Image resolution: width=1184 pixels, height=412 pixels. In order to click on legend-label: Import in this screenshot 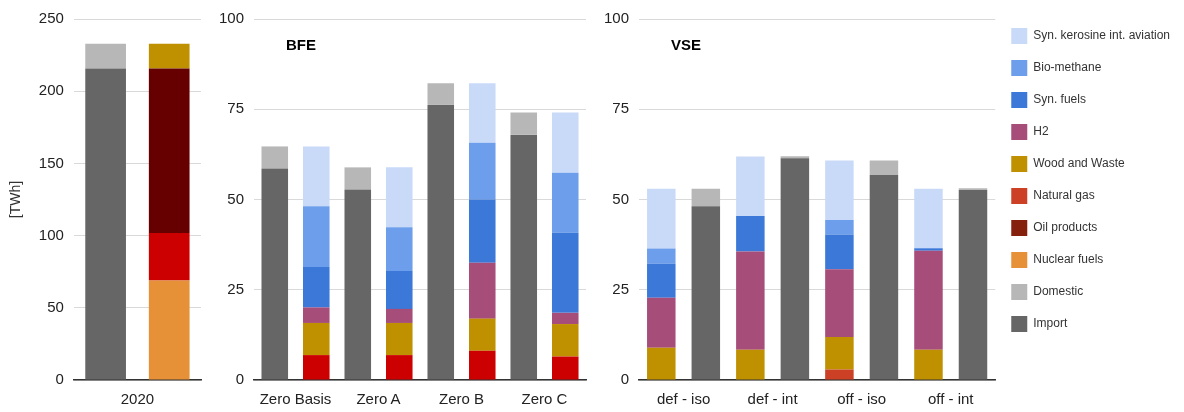, I will do `click(1050, 323)`.